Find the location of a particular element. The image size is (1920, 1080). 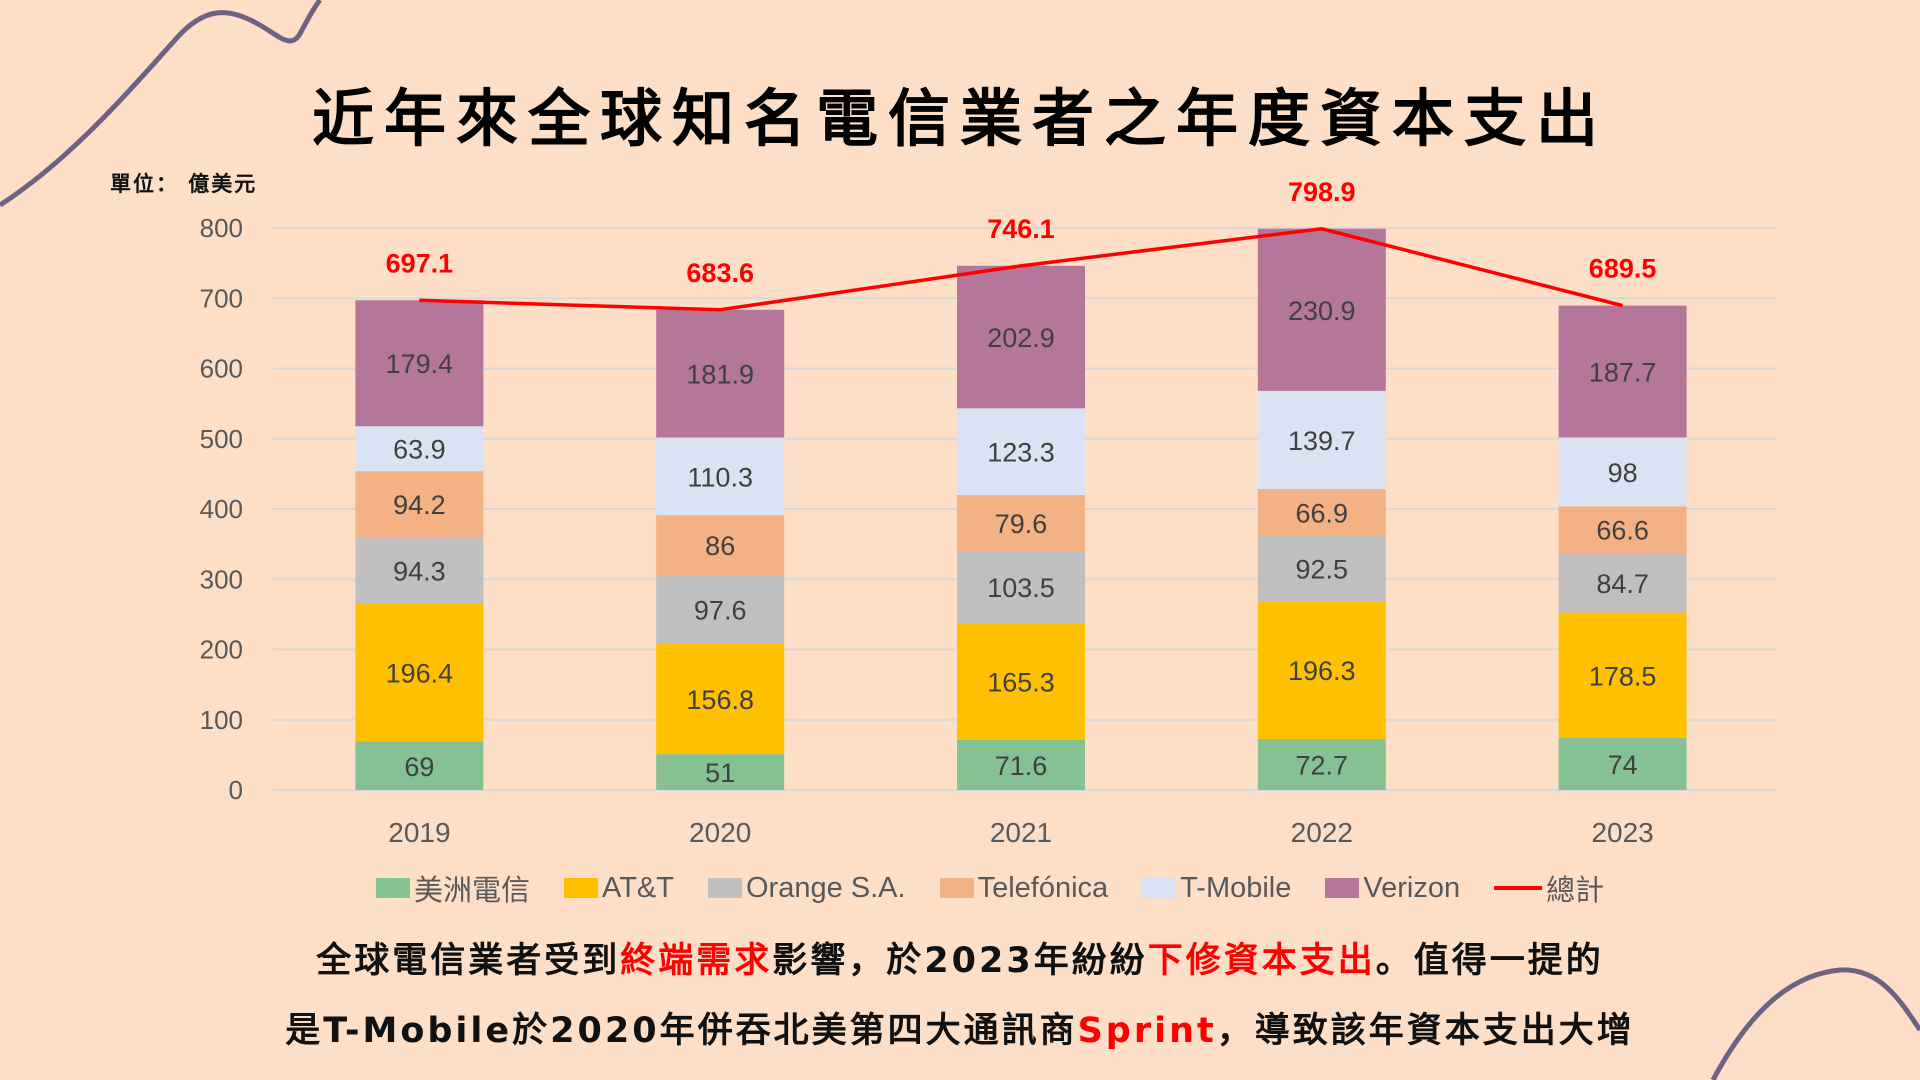

segment-value-label: 94.2 is located at coordinates (419, 505).